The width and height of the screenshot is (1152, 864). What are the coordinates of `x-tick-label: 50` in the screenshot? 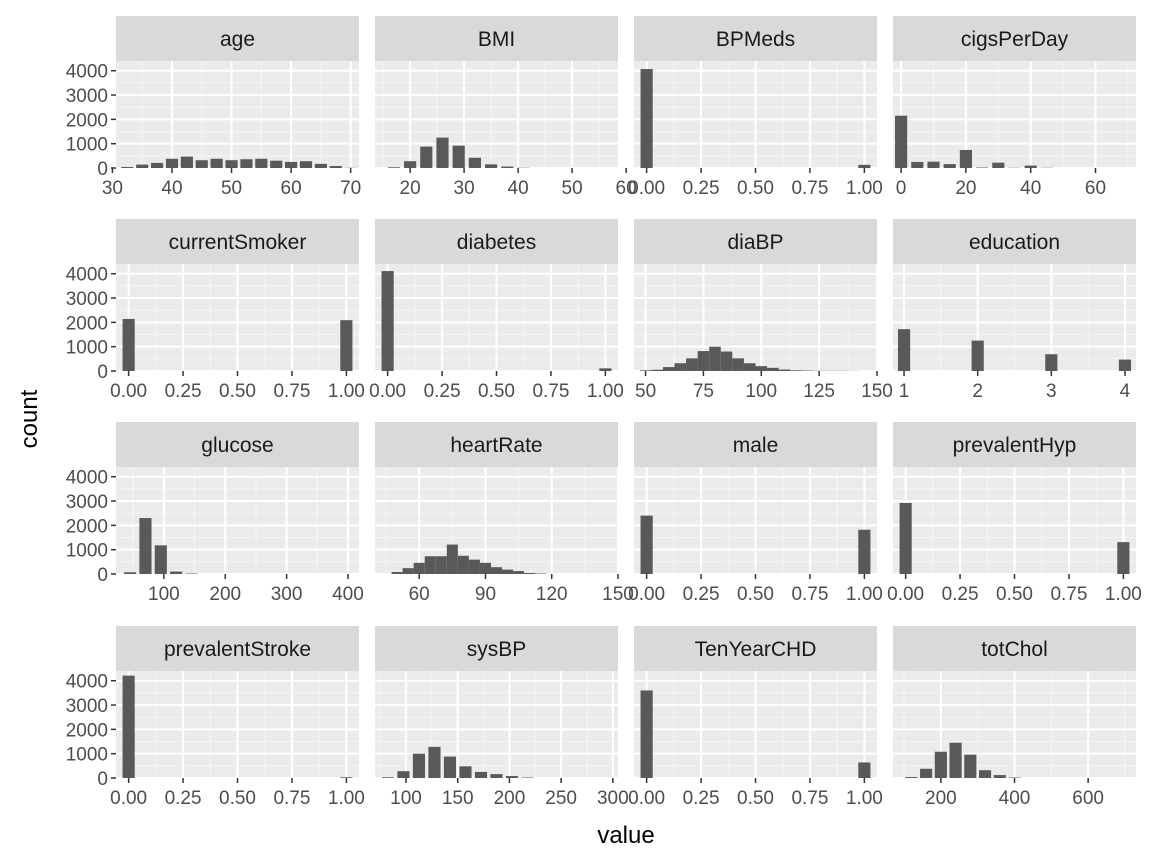 It's located at (231, 188).